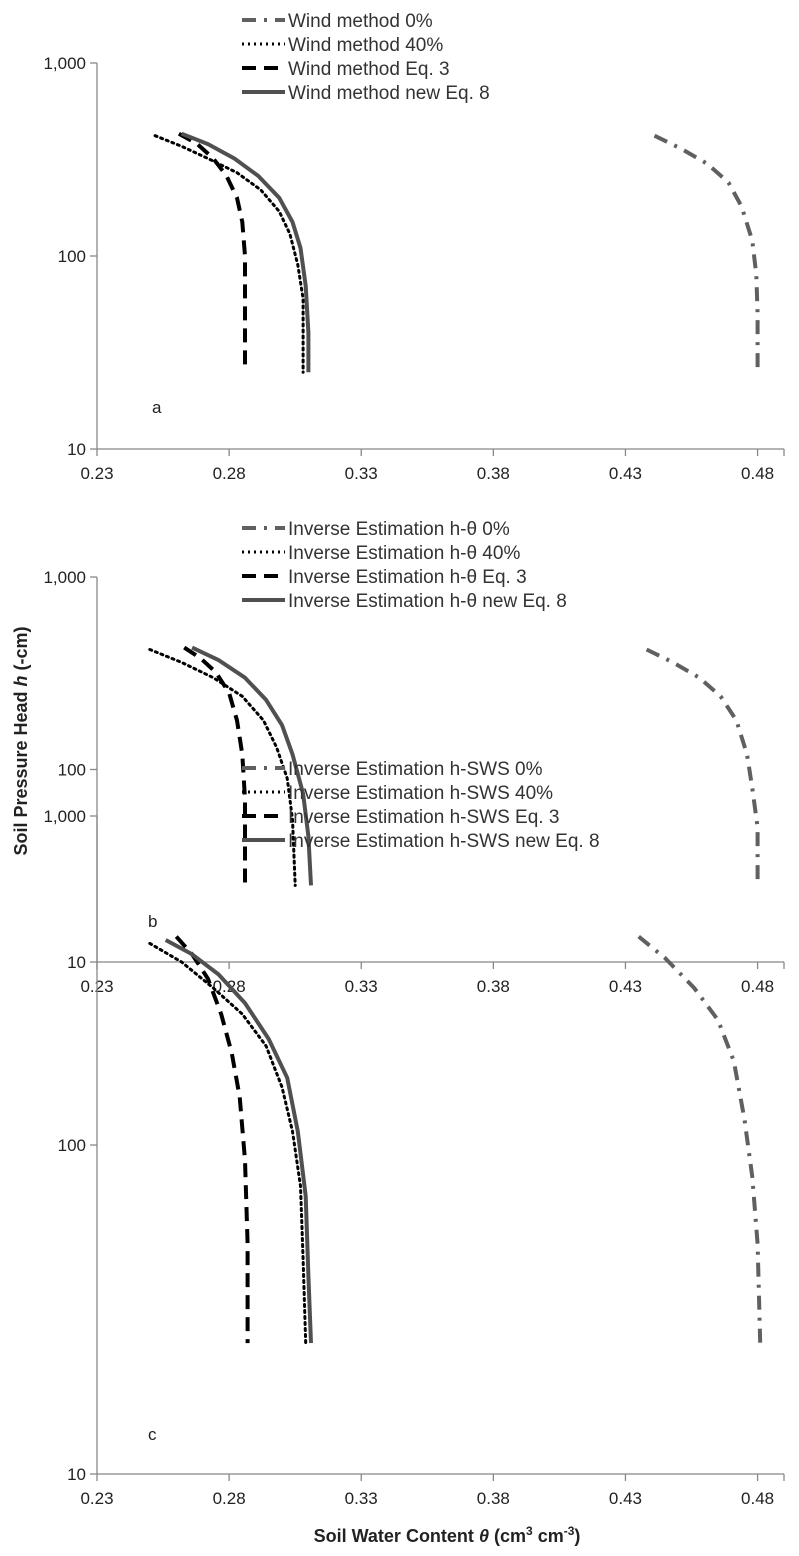 The height and width of the screenshot is (1556, 799). I want to click on legend-label: Inverse Estimation h-SWS 40%, so click(420, 793).